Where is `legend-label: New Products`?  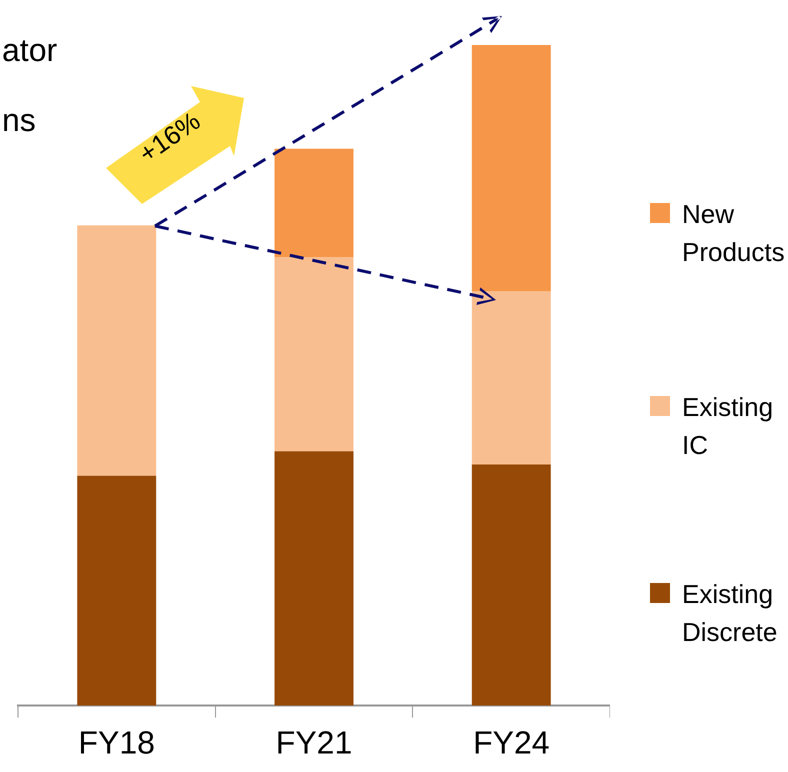 legend-label: New Products is located at coordinates (734, 233).